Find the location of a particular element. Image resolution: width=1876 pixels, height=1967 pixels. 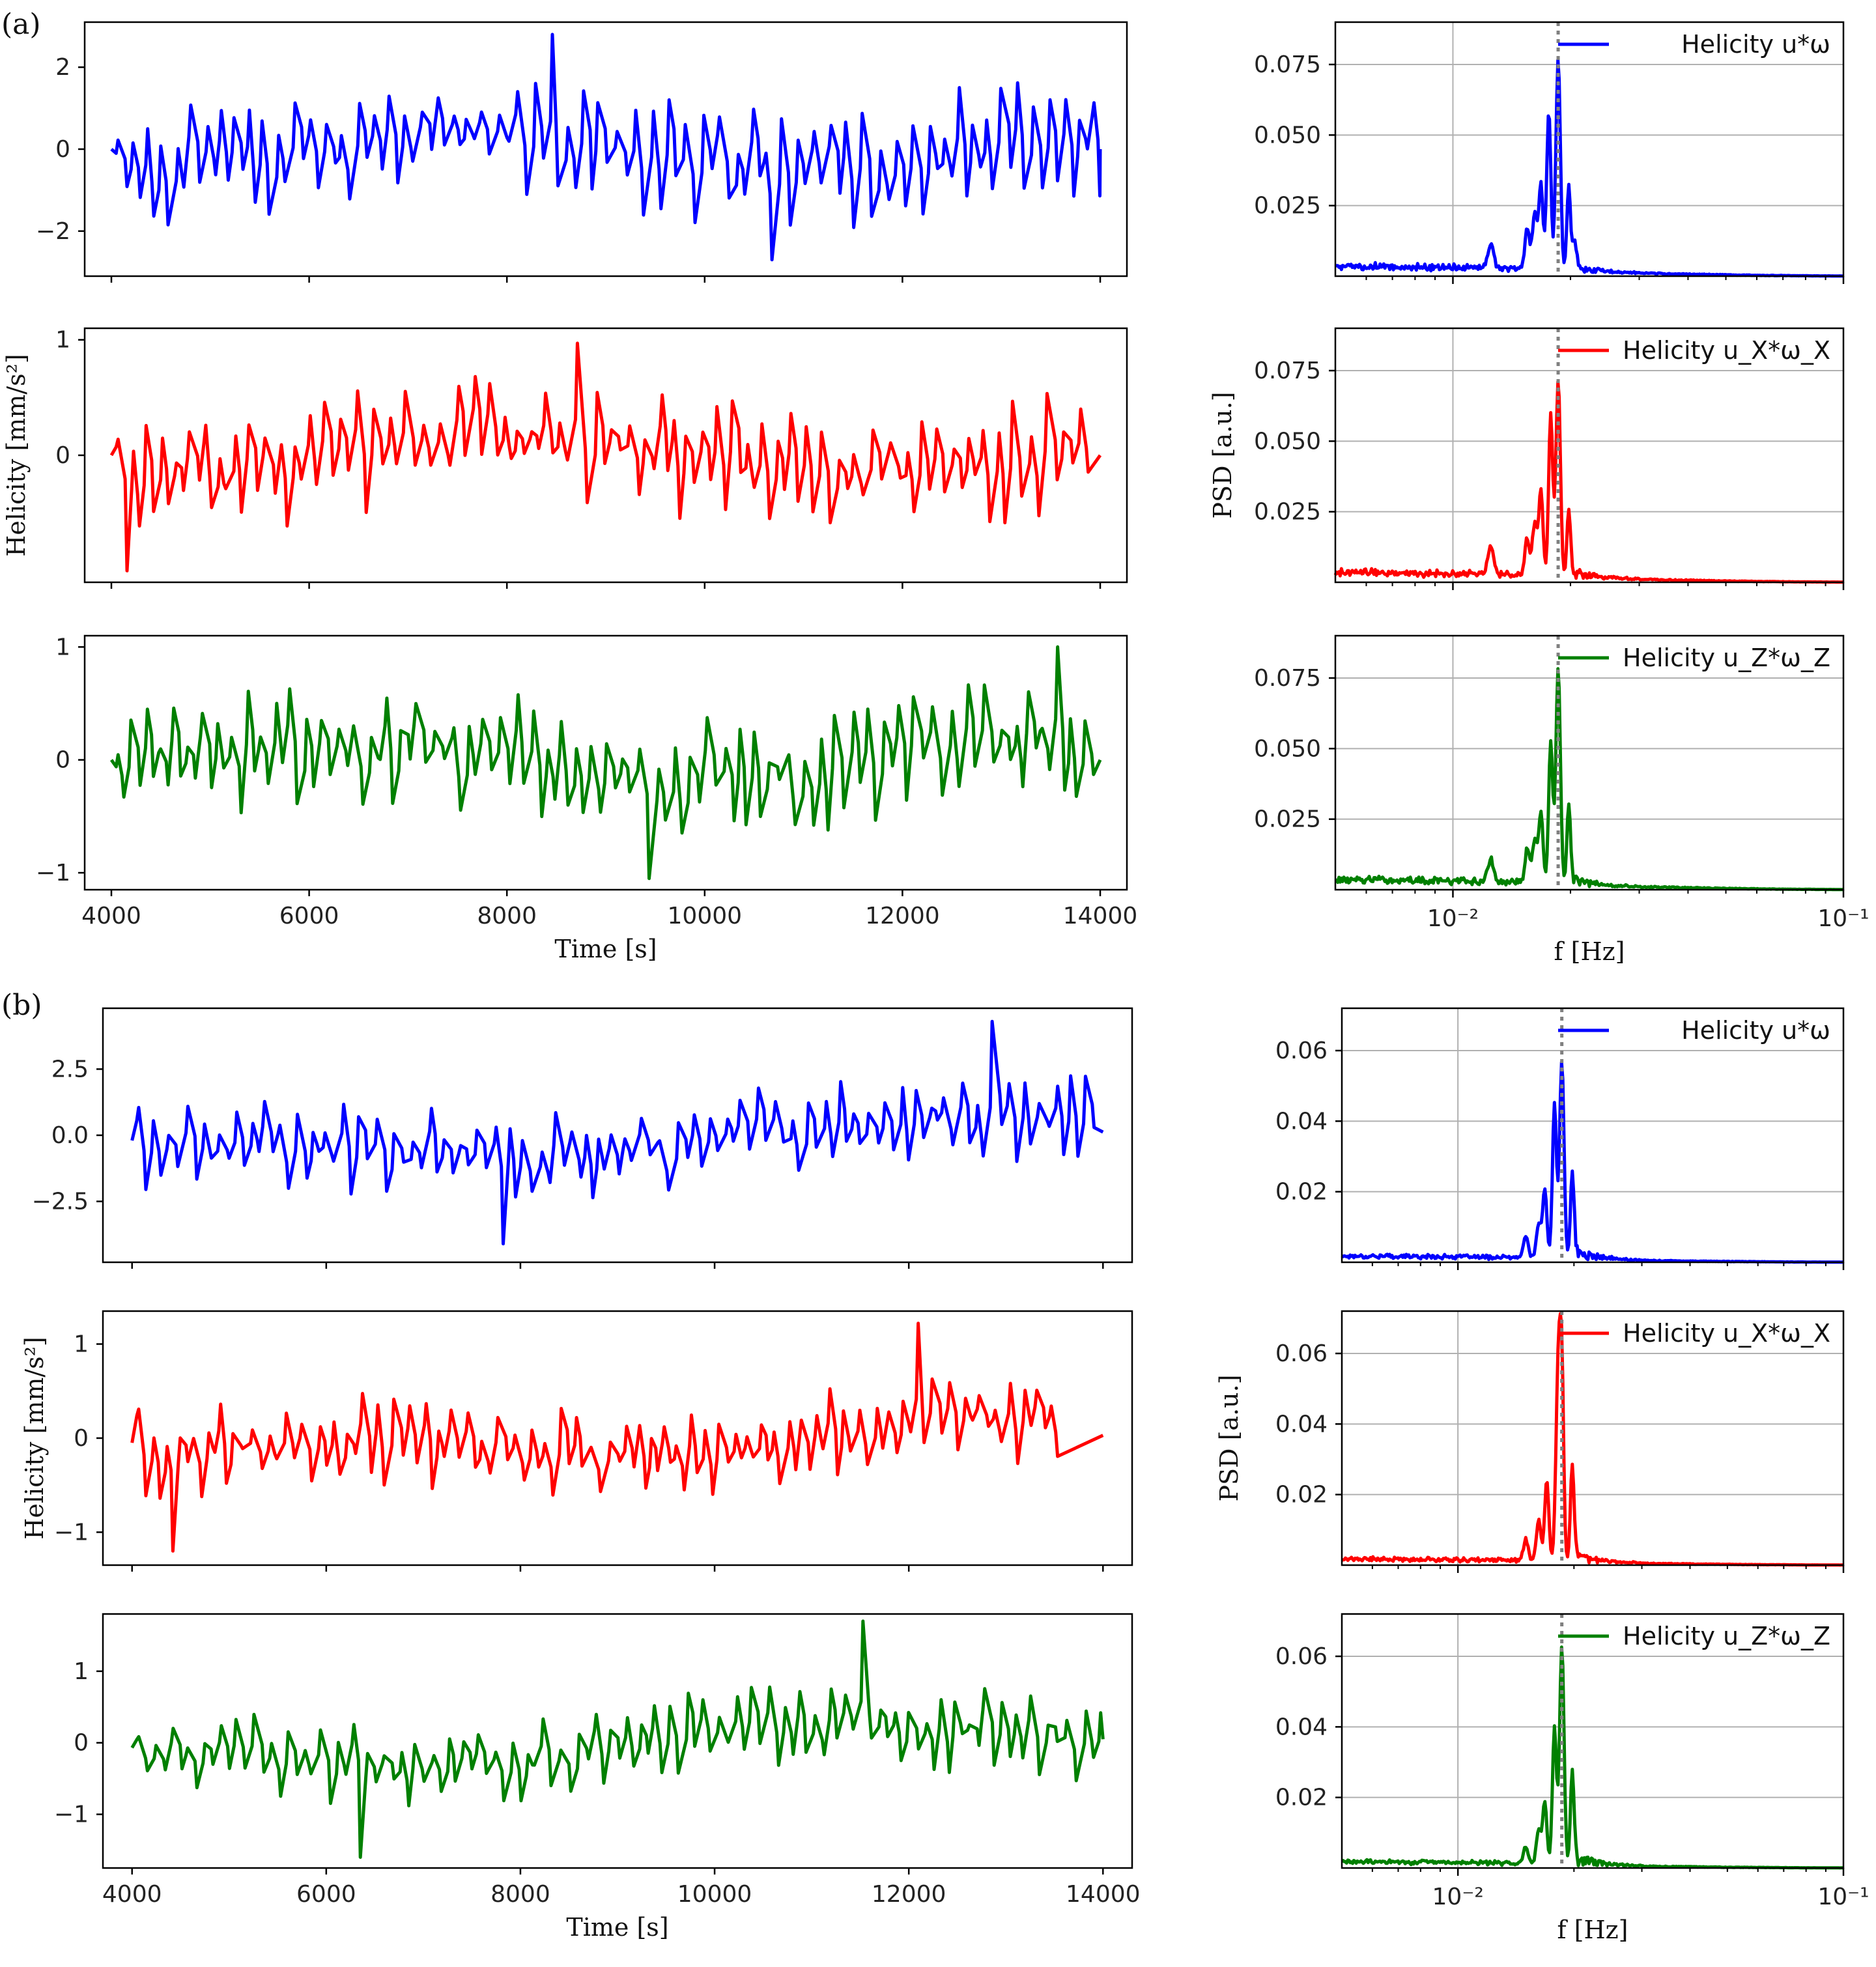

time-series-axes-1: −2 0 2 is located at coordinates (582, 152).